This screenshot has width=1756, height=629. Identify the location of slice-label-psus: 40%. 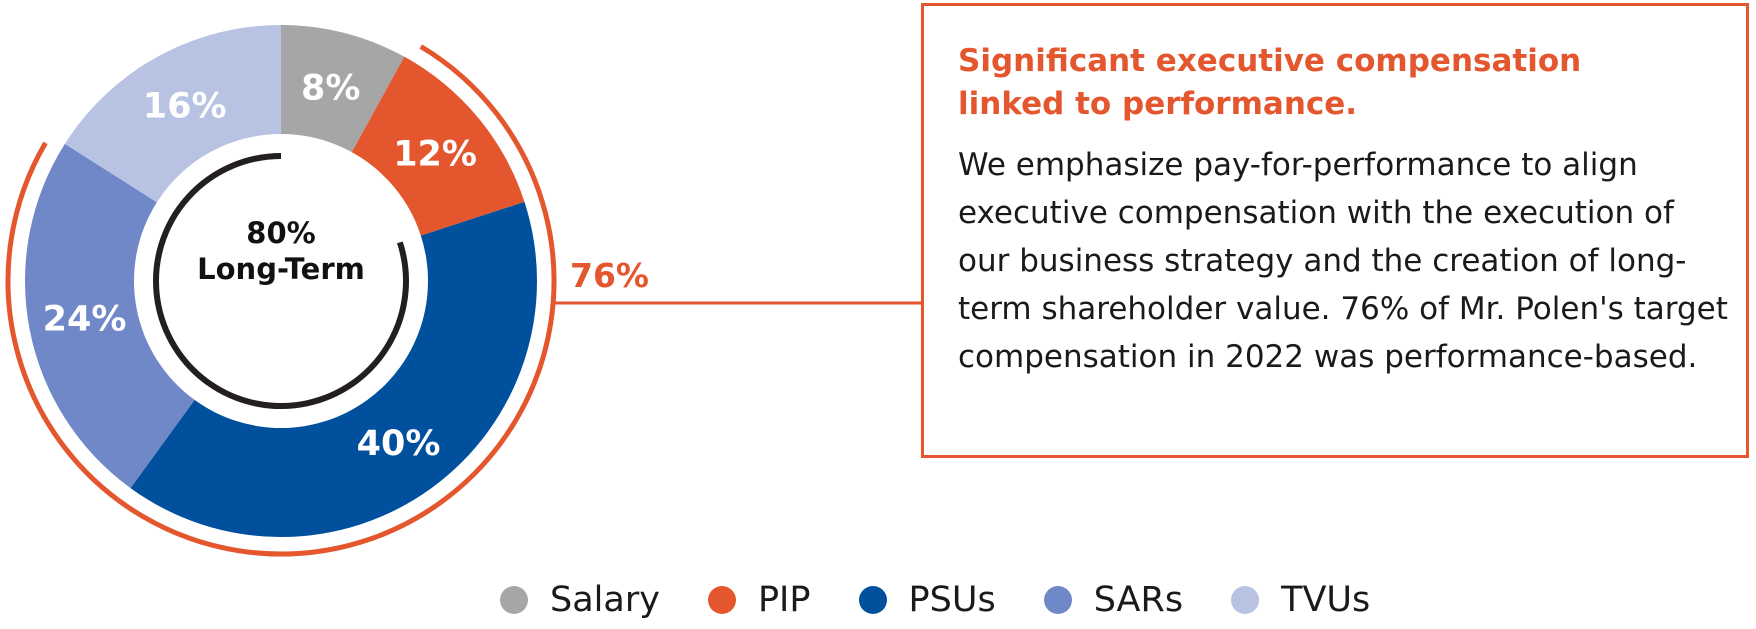
(399, 444).